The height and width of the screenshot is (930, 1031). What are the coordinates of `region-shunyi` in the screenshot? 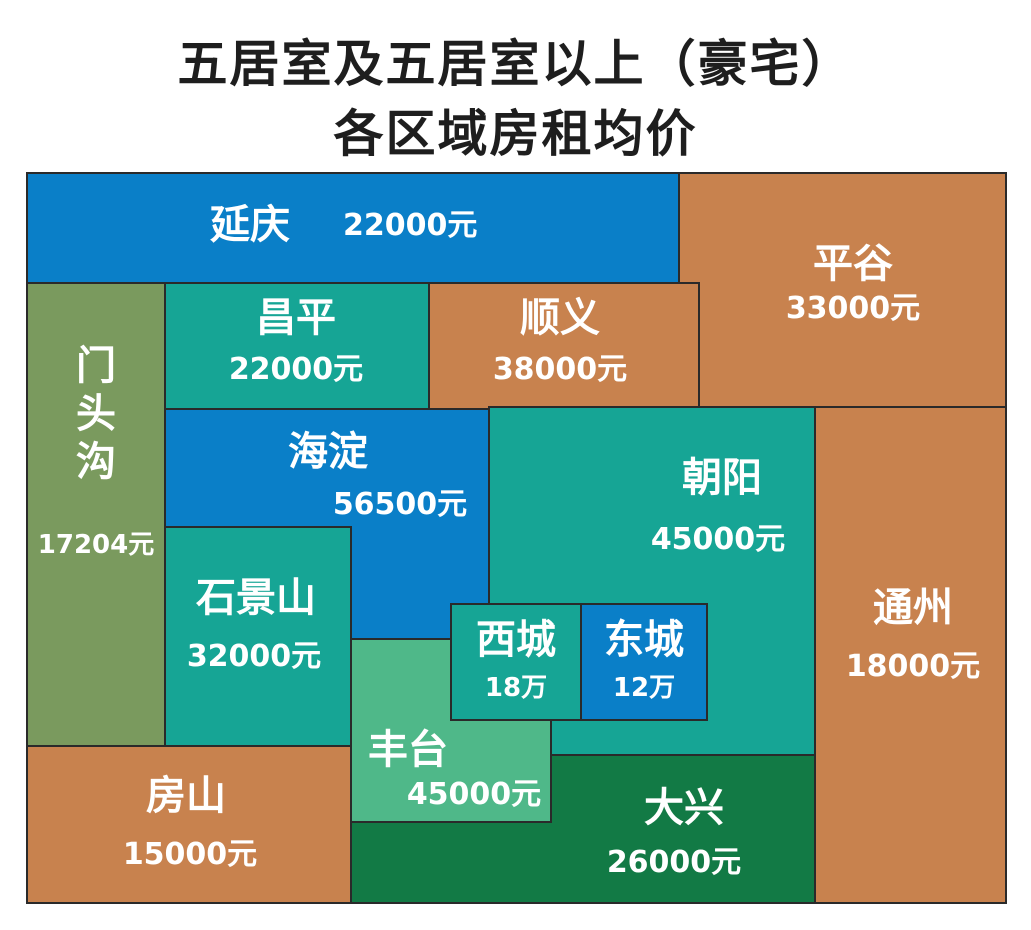 It's located at (564, 346).